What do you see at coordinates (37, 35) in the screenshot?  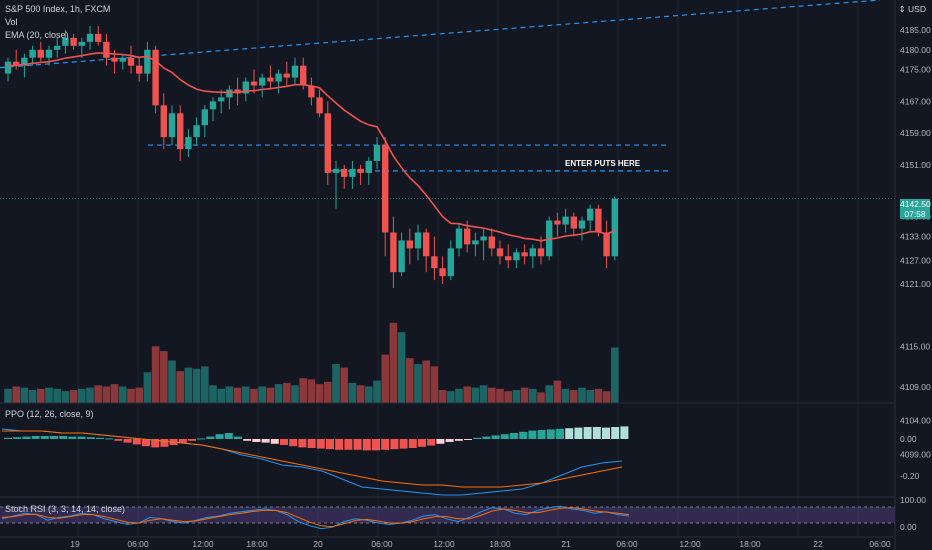 I see `ema-legend: EMA (20, close)` at bounding box center [37, 35].